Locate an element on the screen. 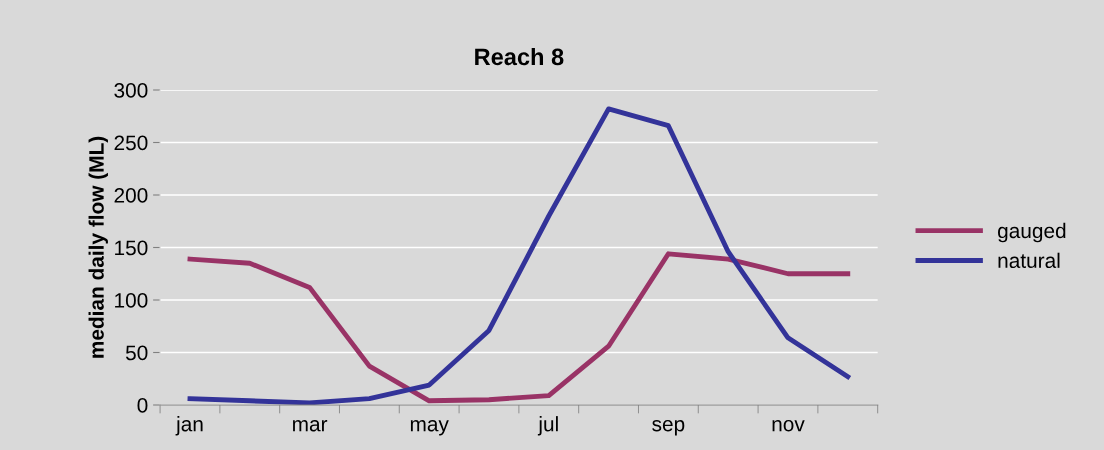 The width and height of the screenshot is (1104, 450). y-tick-label: 250 is located at coordinates (131, 143).